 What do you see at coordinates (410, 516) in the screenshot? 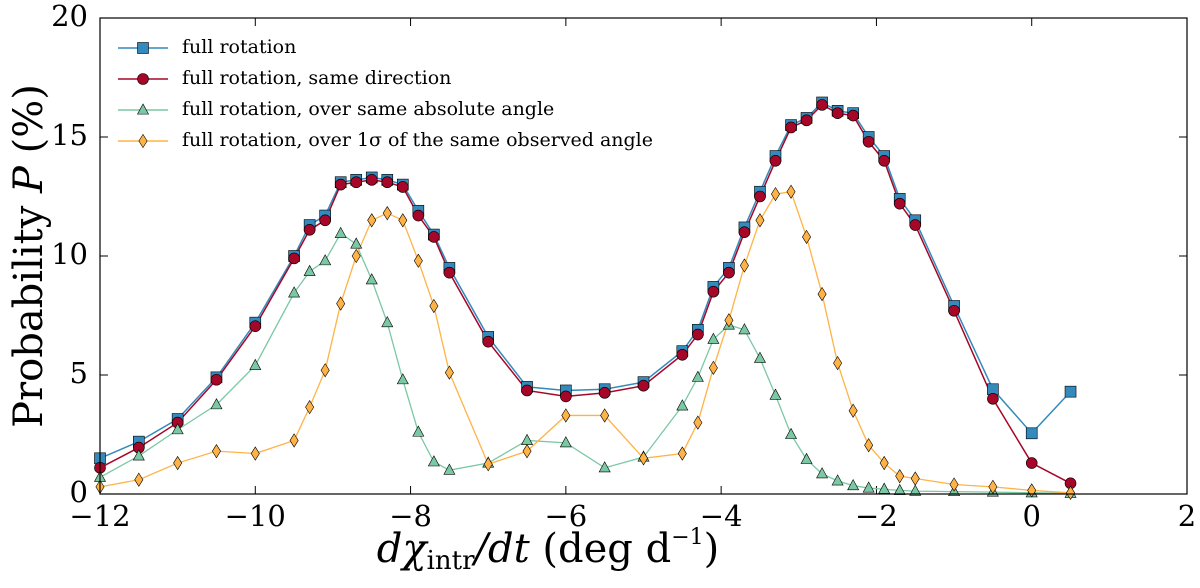
I see `x-tick-label: −8` at bounding box center [410, 516].